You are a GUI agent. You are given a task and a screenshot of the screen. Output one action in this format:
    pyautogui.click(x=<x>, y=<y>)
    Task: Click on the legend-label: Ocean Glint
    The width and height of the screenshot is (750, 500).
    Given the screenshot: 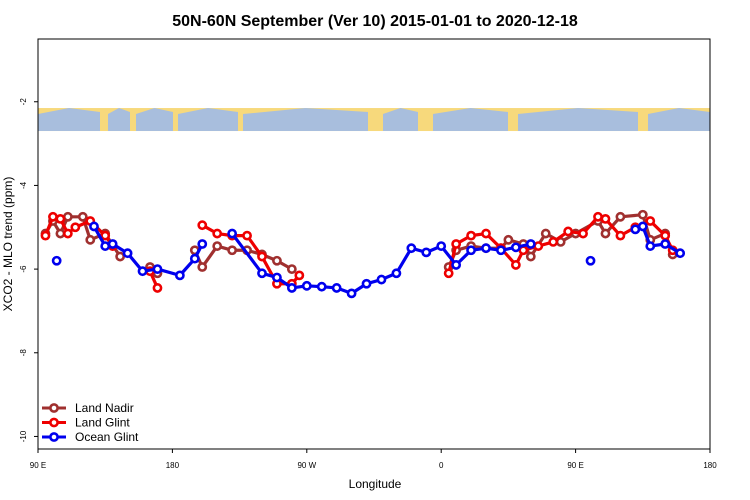 What is the action you would take?
    pyautogui.click(x=107, y=437)
    